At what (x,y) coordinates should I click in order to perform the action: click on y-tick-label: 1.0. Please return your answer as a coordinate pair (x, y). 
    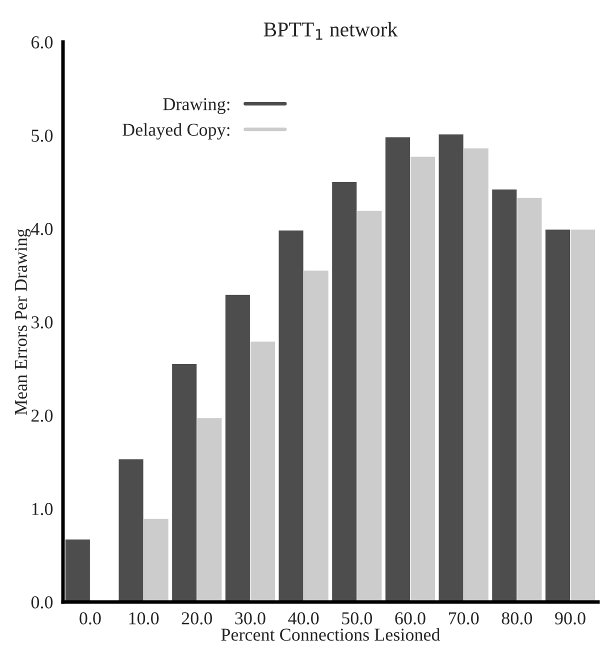
    Looking at the image, I should click on (42, 509).